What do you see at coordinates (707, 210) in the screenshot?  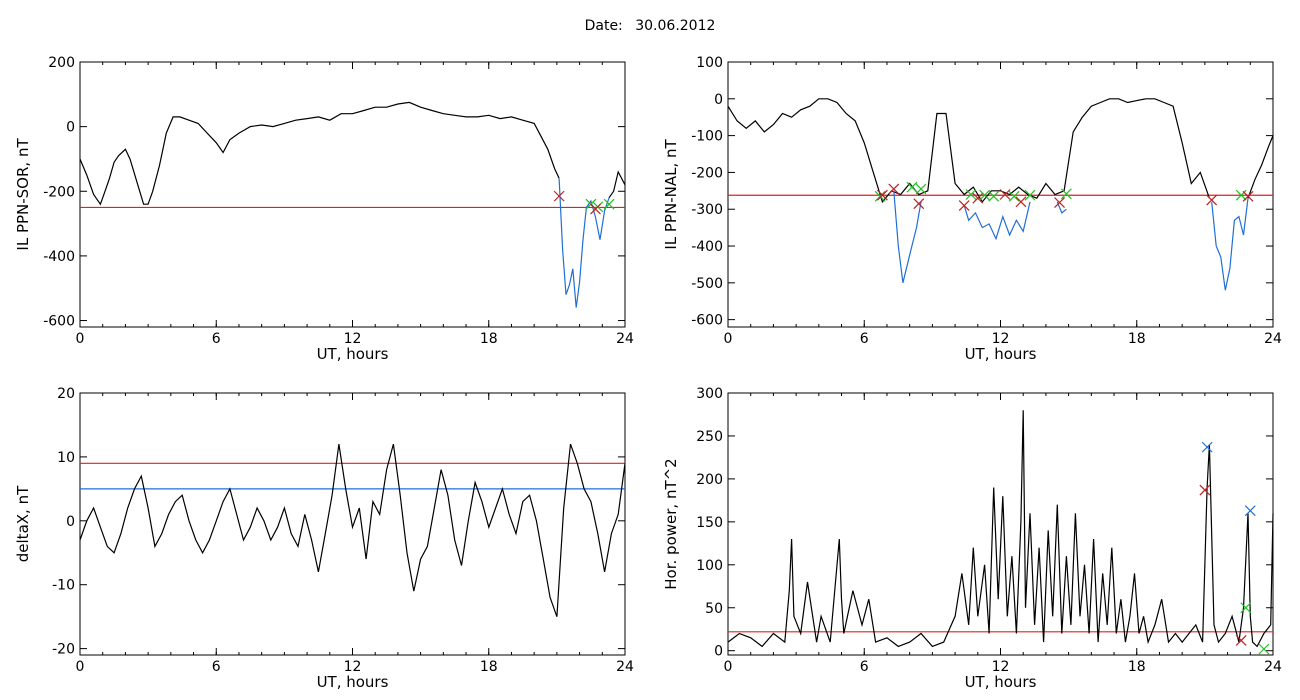 I see `y-tick-label: -300` at bounding box center [707, 210].